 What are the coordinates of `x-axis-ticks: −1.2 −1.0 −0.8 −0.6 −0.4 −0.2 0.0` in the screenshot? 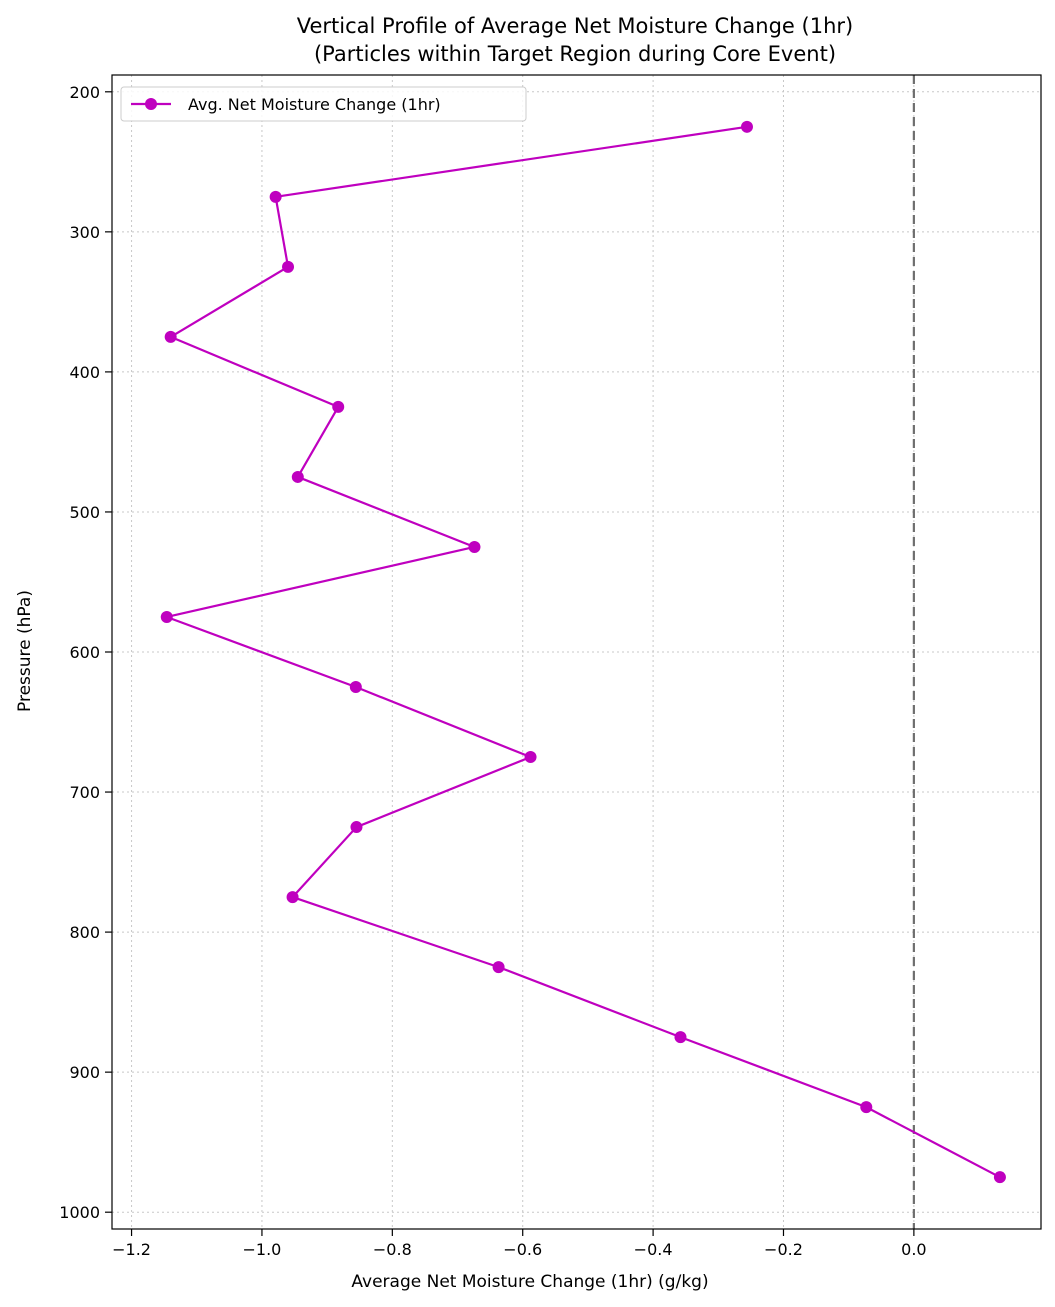 It's located at (519, 1244).